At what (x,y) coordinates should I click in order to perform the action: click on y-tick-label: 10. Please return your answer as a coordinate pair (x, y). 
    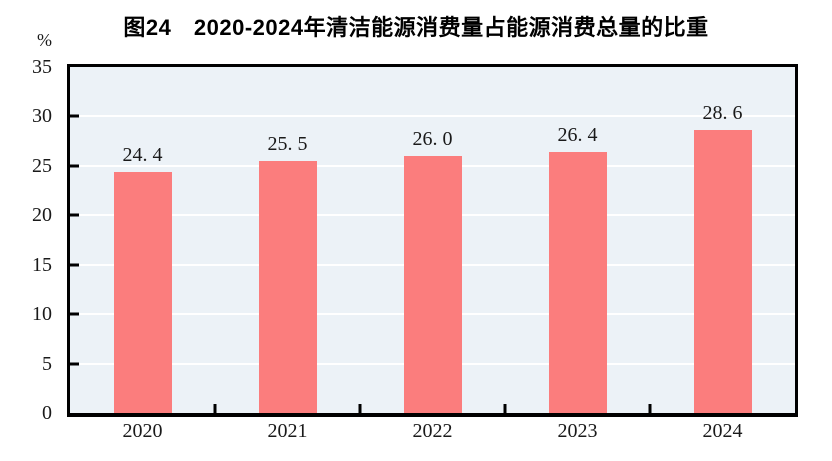
    Looking at the image, I should click on (42, 314).